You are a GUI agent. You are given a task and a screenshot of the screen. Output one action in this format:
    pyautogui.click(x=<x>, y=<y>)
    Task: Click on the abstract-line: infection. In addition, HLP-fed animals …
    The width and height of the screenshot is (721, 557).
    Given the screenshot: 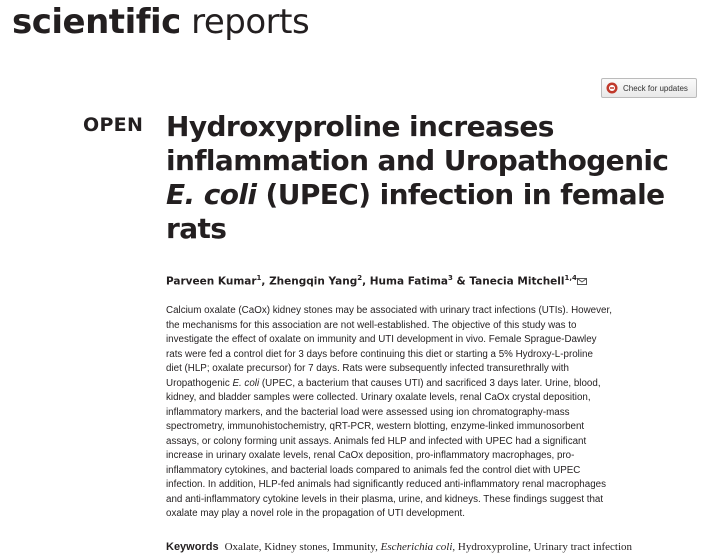 What is the action you would take?
    pyautogui.click(x=386, y=484)
    